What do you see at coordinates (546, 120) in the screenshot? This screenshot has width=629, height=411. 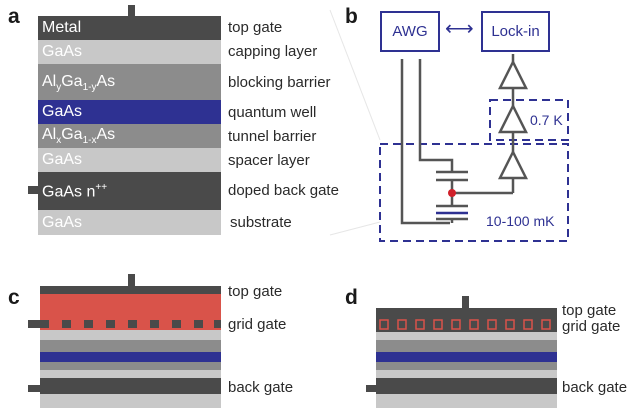 I see `temp-warm-label: 0.7 K` at bounding box center [546, 120].